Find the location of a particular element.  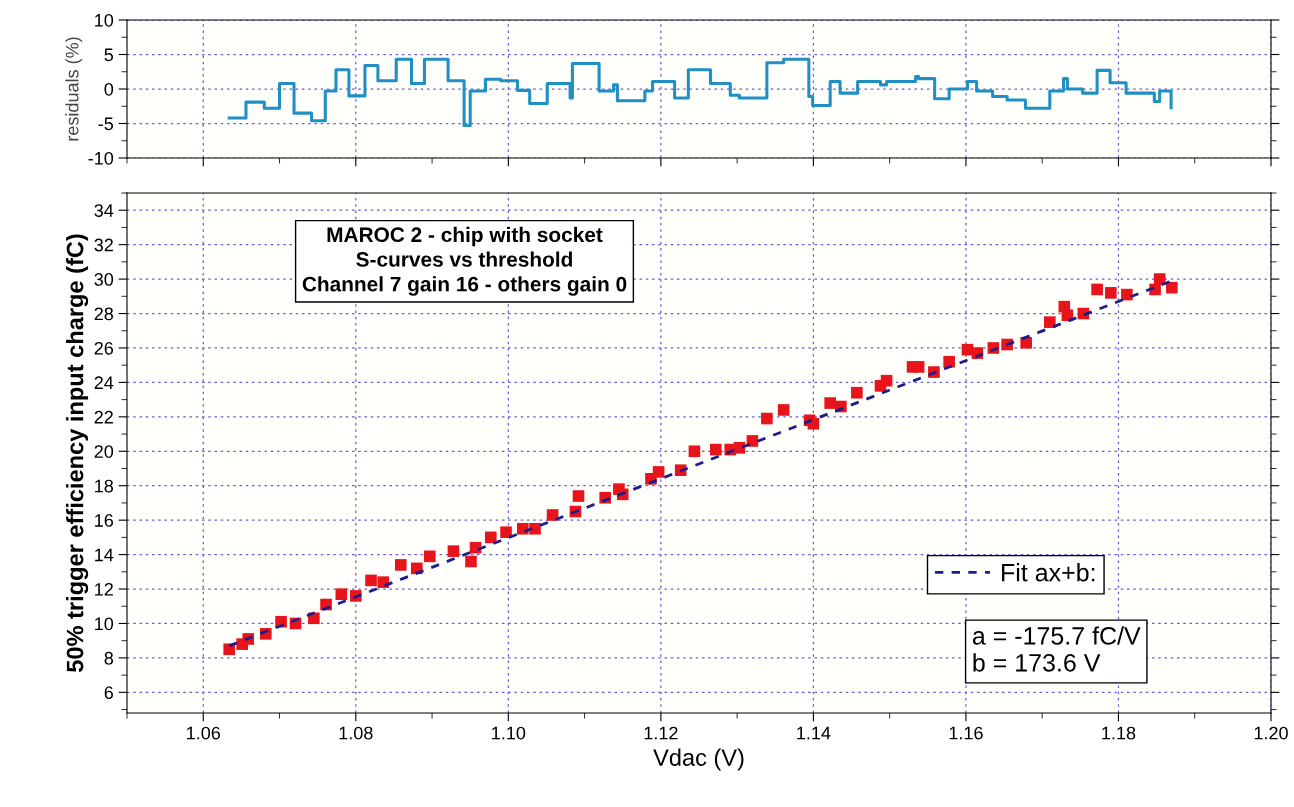

y-tick-label: 22 is located at coordinates (103, 417).